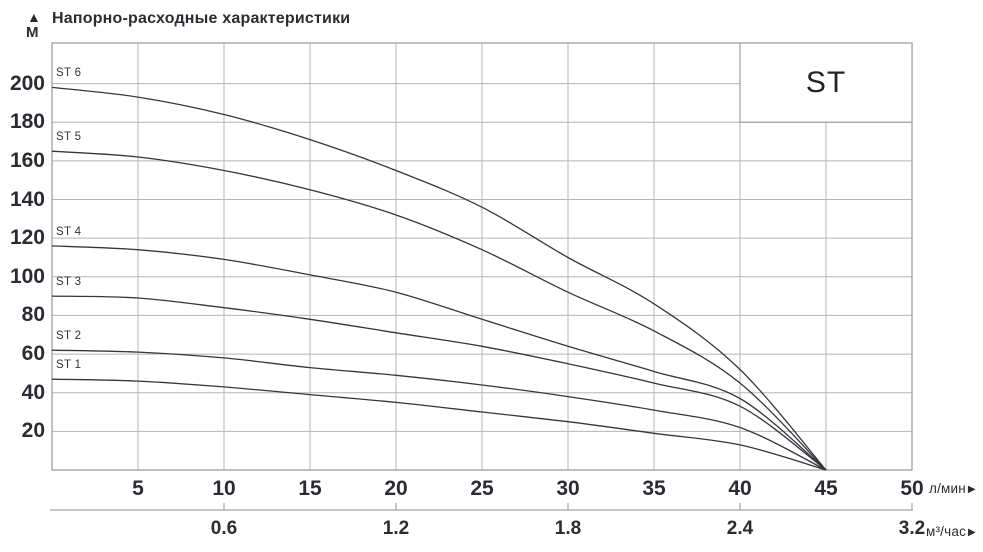 The height and width of the screenshot is (552, 983). I want to click on y-tick-label: 120, so click(27, 237).